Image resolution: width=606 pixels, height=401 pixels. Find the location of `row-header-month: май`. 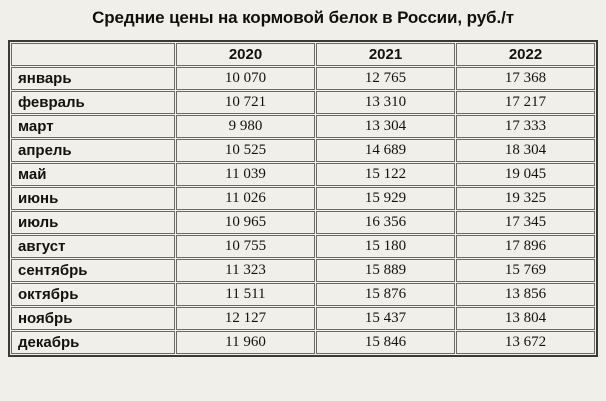

row-header-month: май is located at coordinates (93, 174).